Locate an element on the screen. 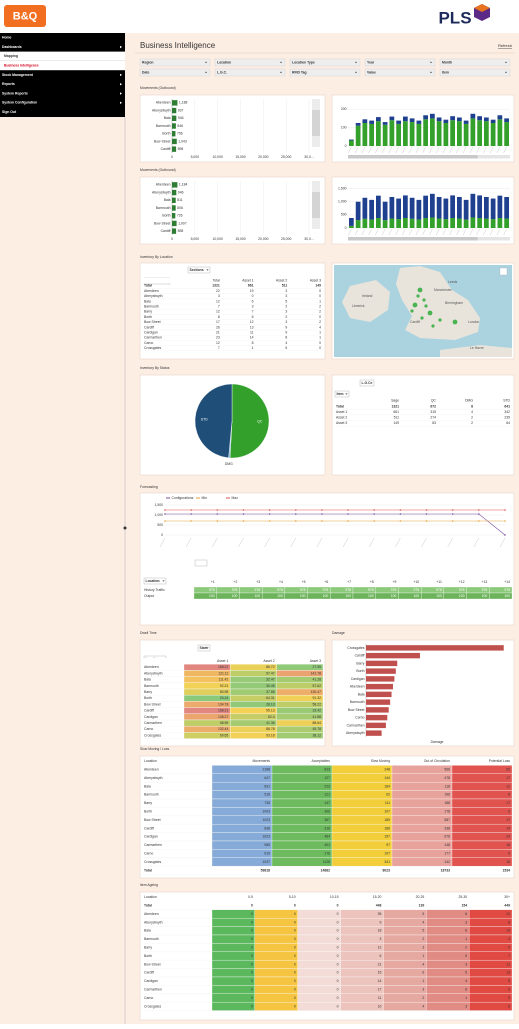 The height and width of the screenshot is (1029, 519). menu-item: System Configuration is located at coordinates (19, 103).